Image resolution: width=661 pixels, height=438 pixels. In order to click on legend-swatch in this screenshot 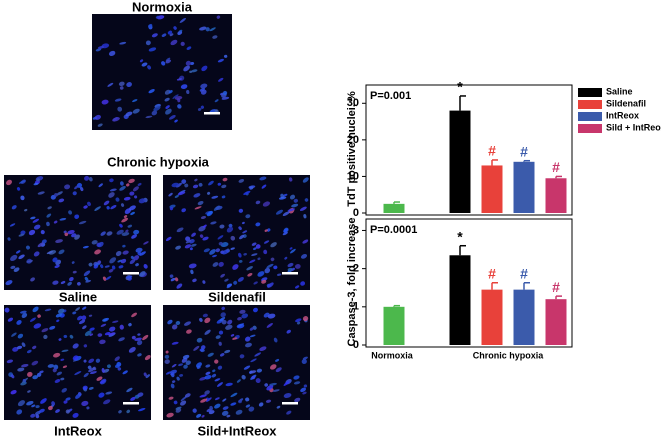, I will do `click(590, 116)`.